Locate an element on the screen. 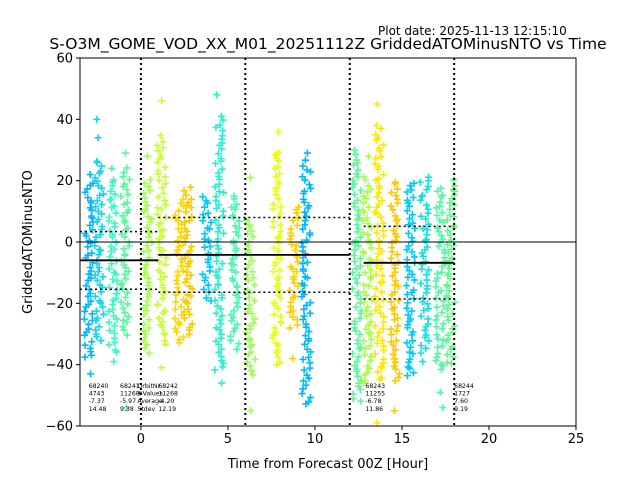 The image size is (640, 480). x-tick-label: 20 is located at coordinates (489, 439).